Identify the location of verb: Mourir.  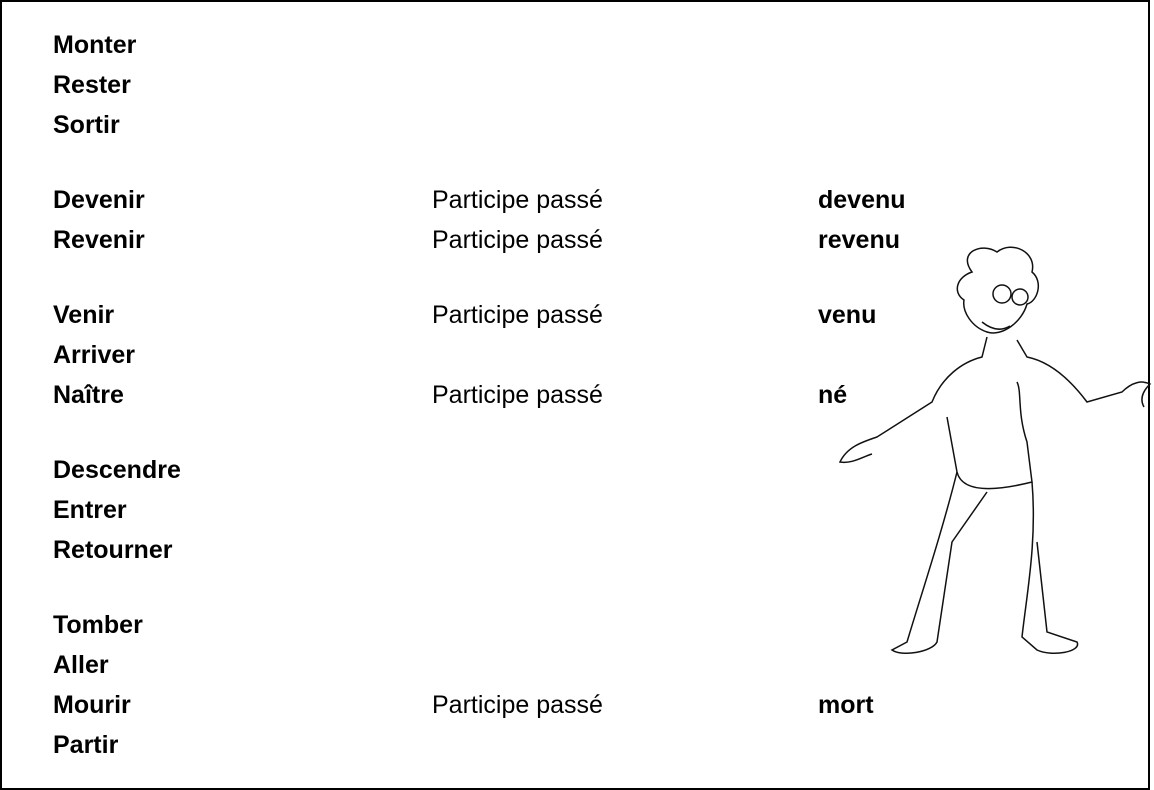
(92, 705).